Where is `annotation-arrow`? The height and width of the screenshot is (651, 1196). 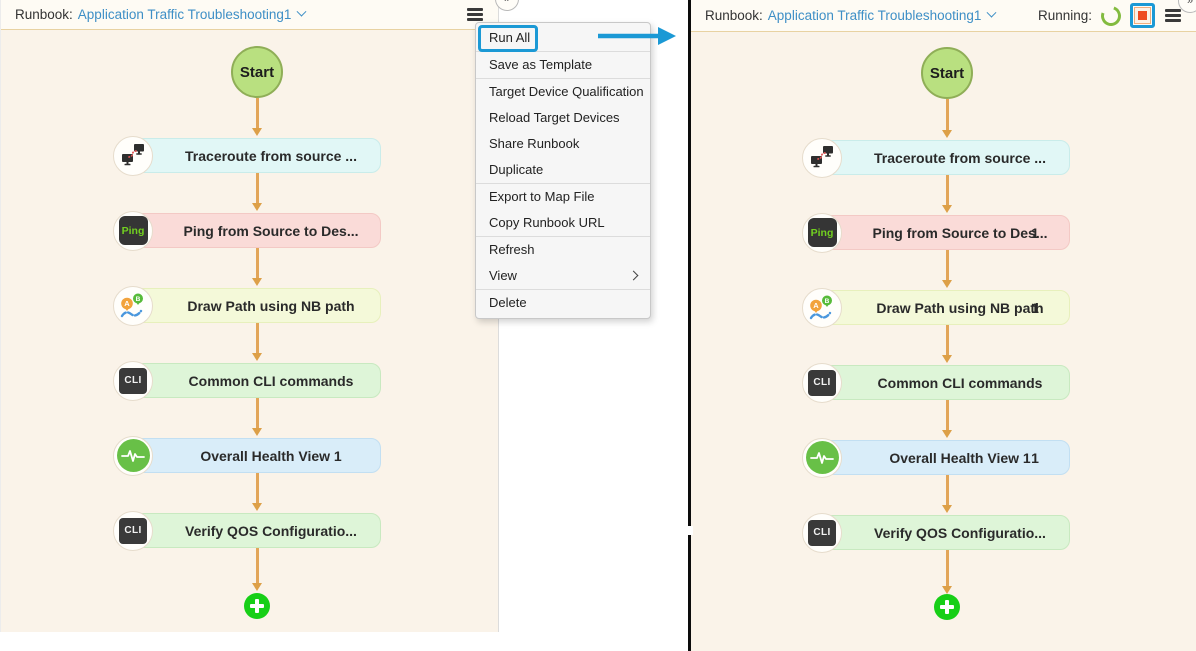 annotation-arrow is located at coordinates (637, 36).